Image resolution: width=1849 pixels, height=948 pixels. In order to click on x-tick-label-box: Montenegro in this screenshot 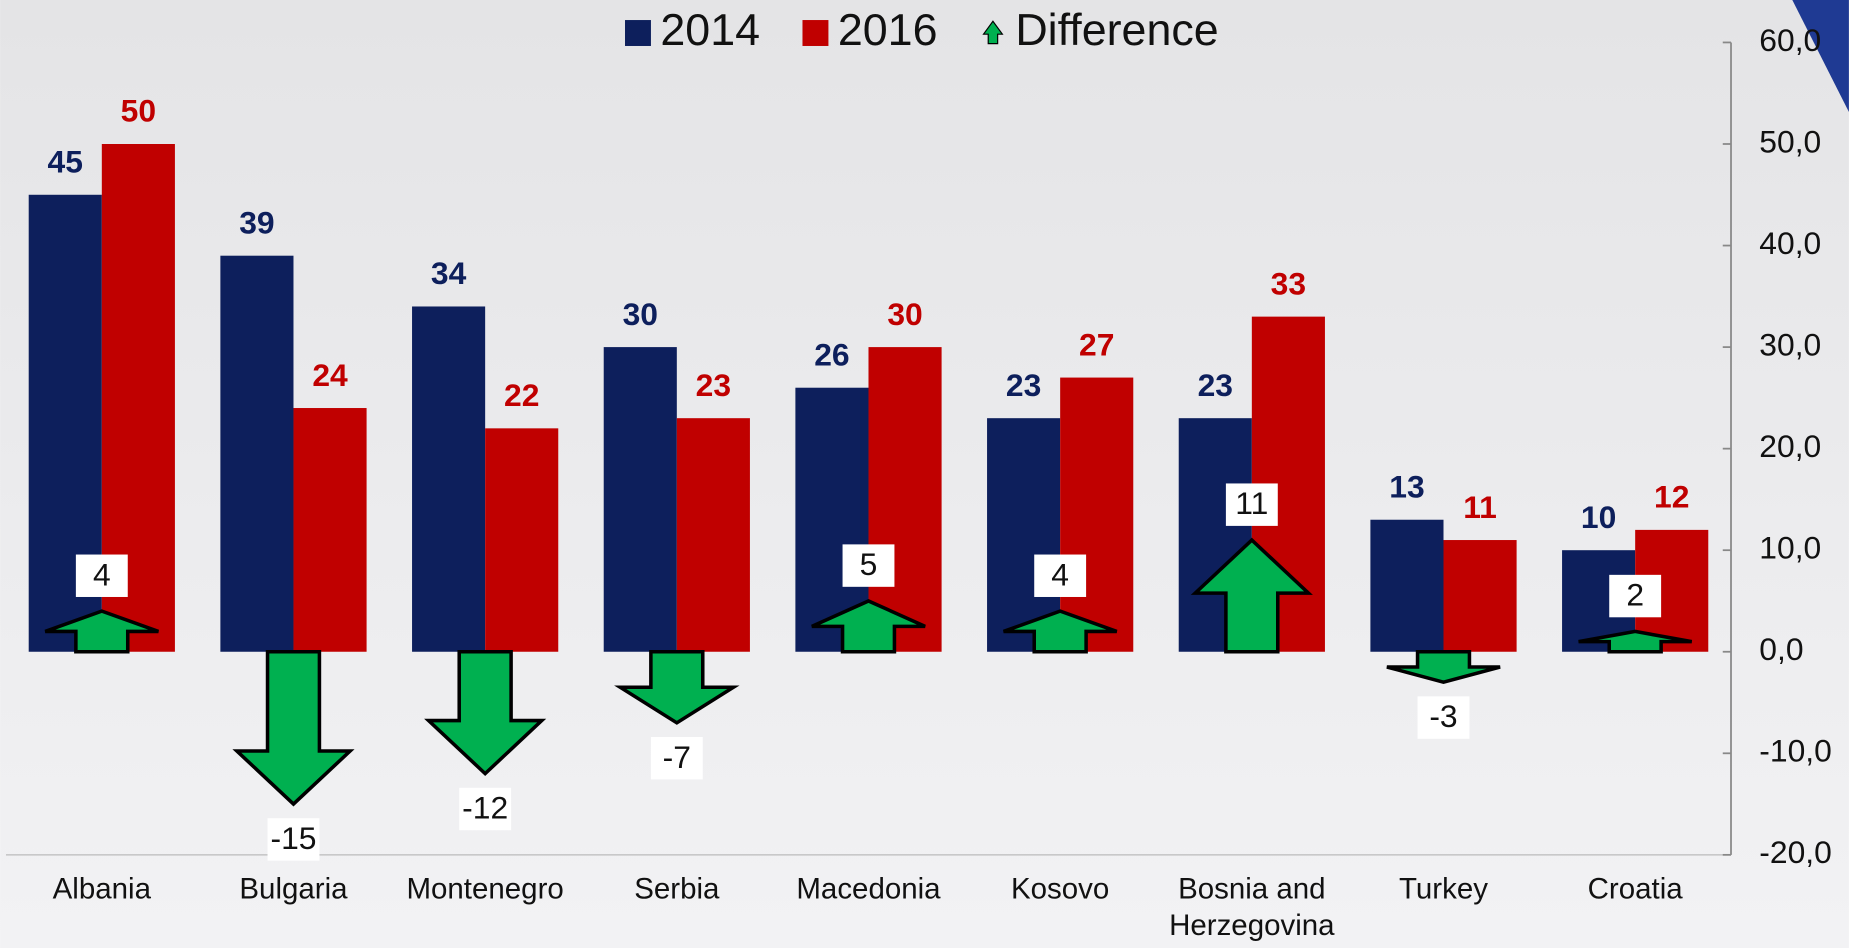, I will do `click(485, 889)`.